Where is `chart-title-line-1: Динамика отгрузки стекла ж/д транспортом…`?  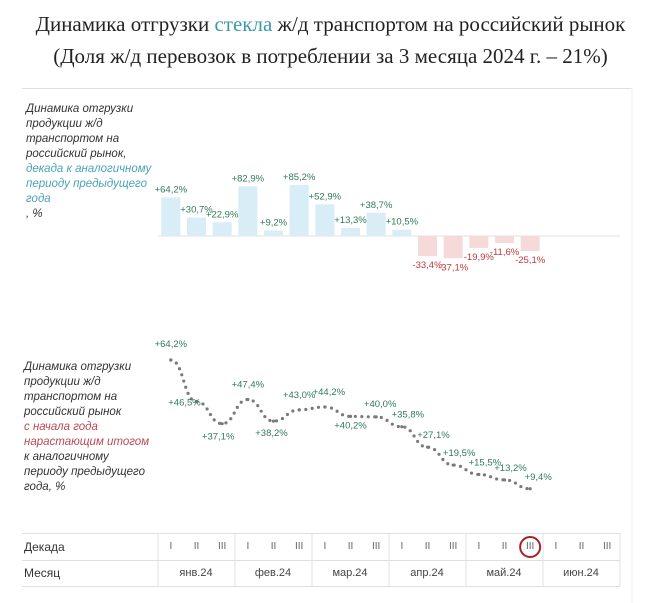
chart-title-line-1: Динамика отгрузки стекла ж/д транспортом… is located at coordinates (330, 24).